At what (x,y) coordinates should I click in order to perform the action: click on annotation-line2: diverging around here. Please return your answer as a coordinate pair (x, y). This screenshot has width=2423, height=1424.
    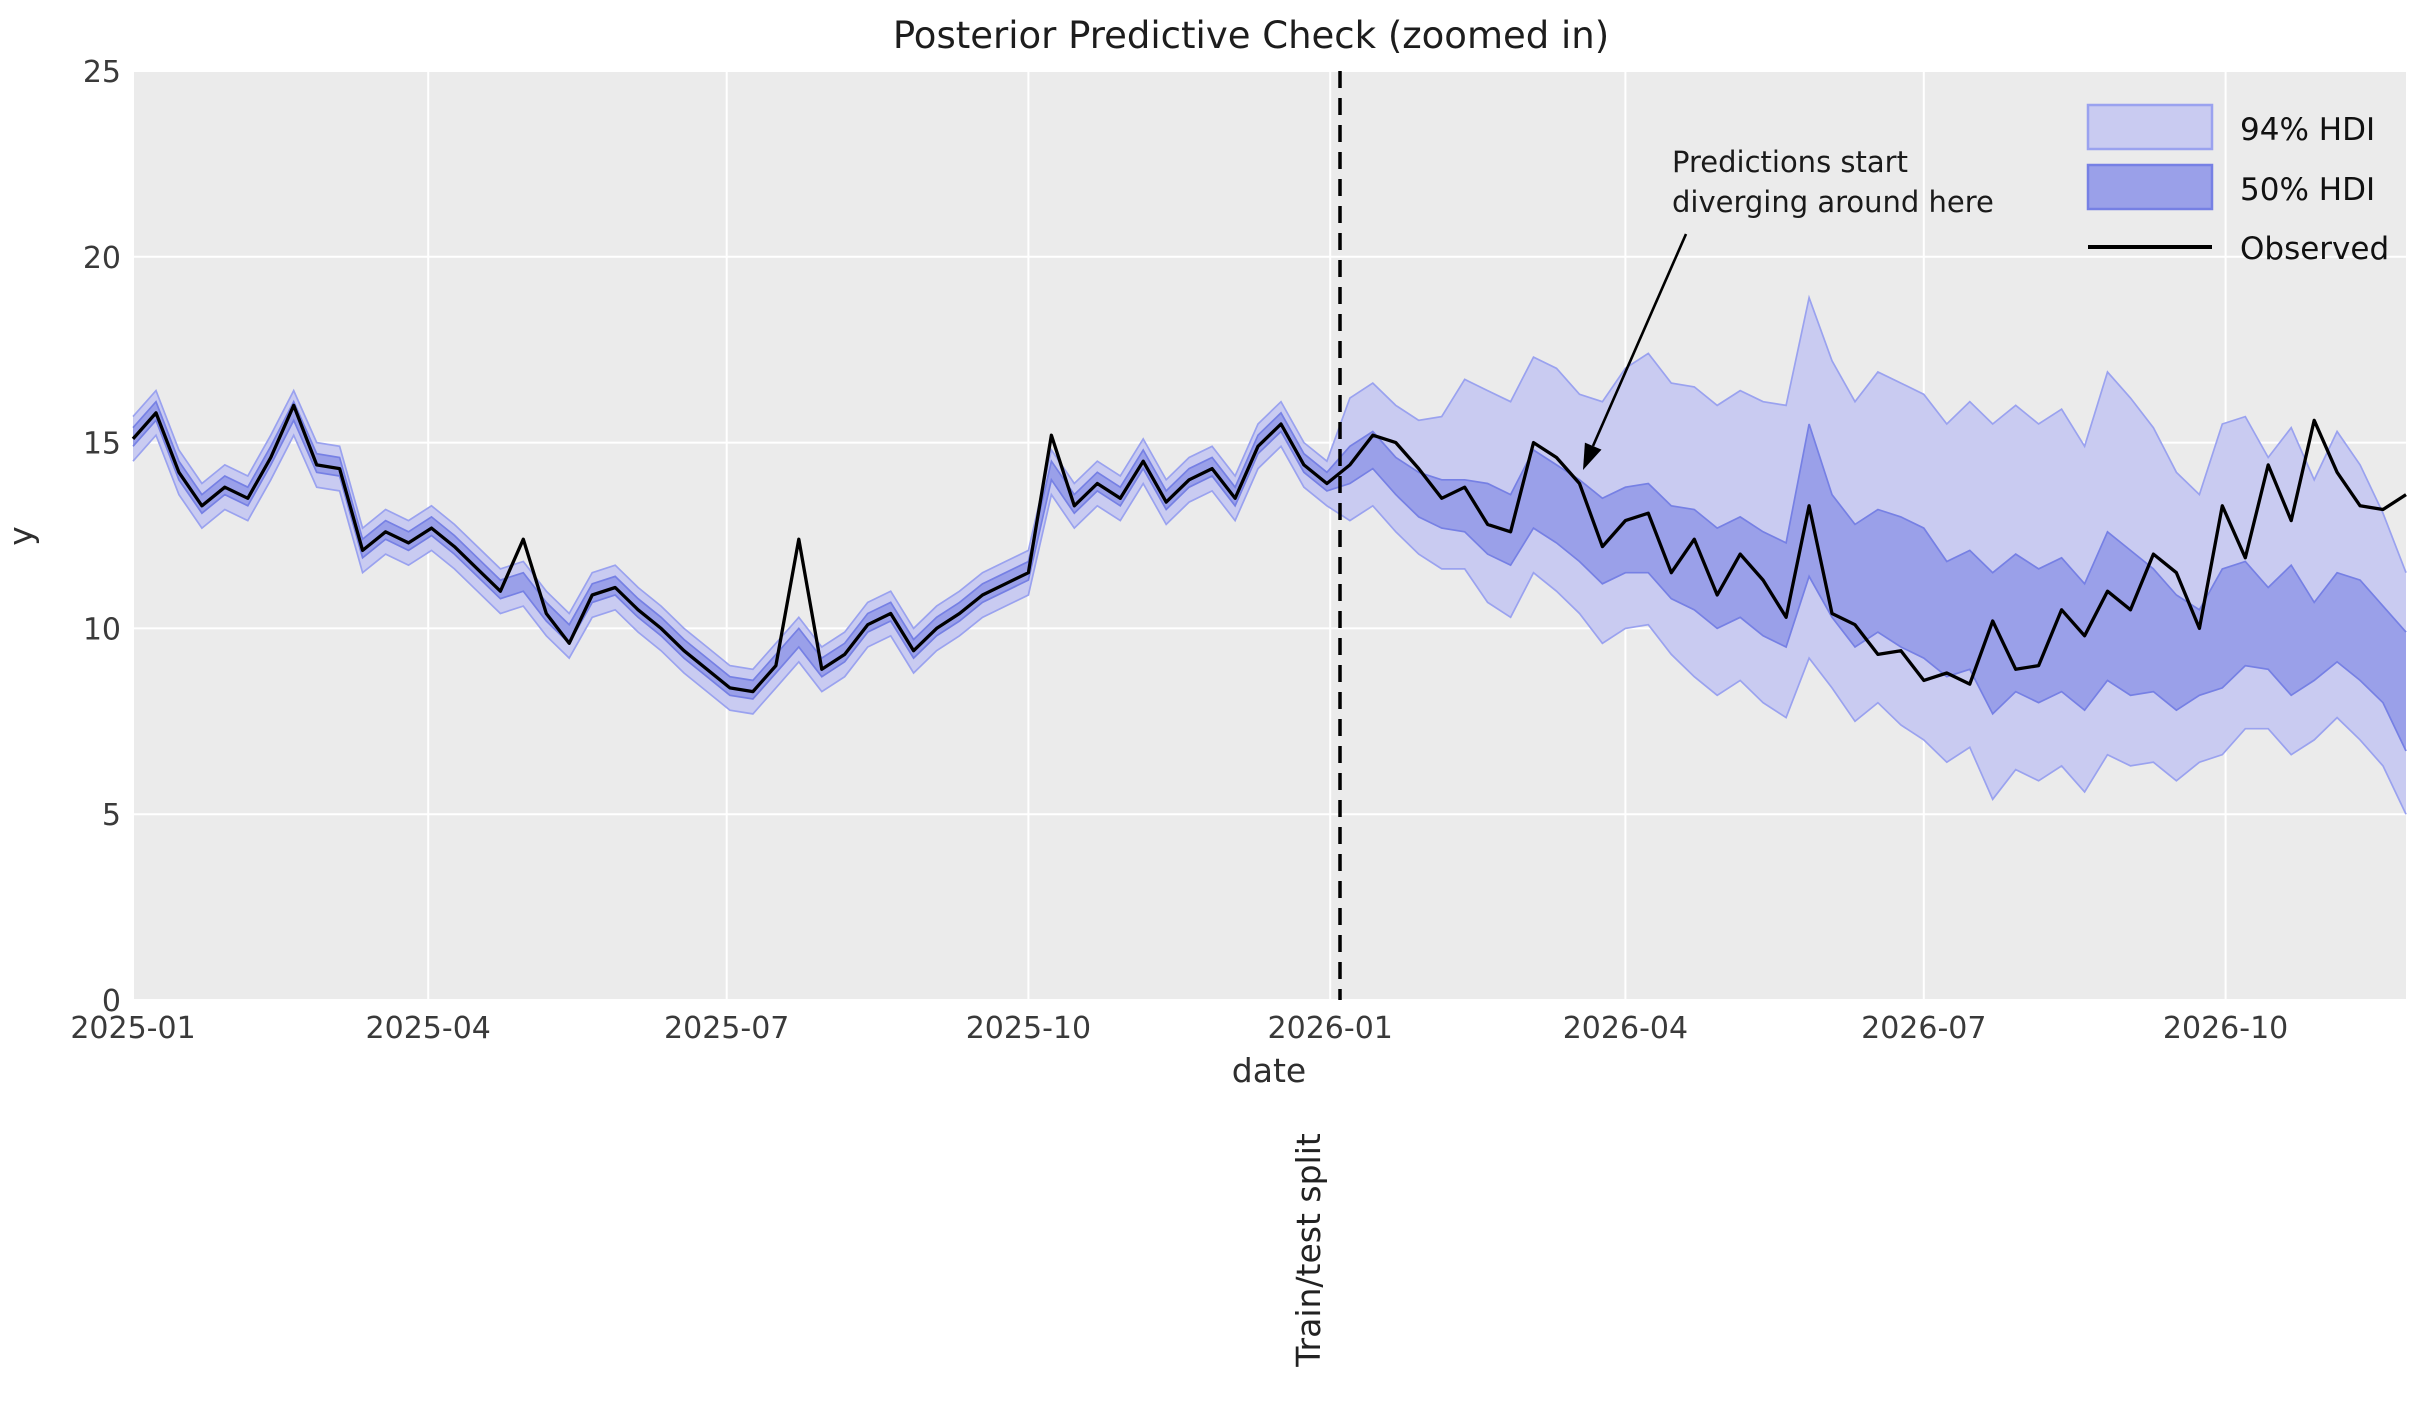
    Looking at the image, I should click on (1833, 202).